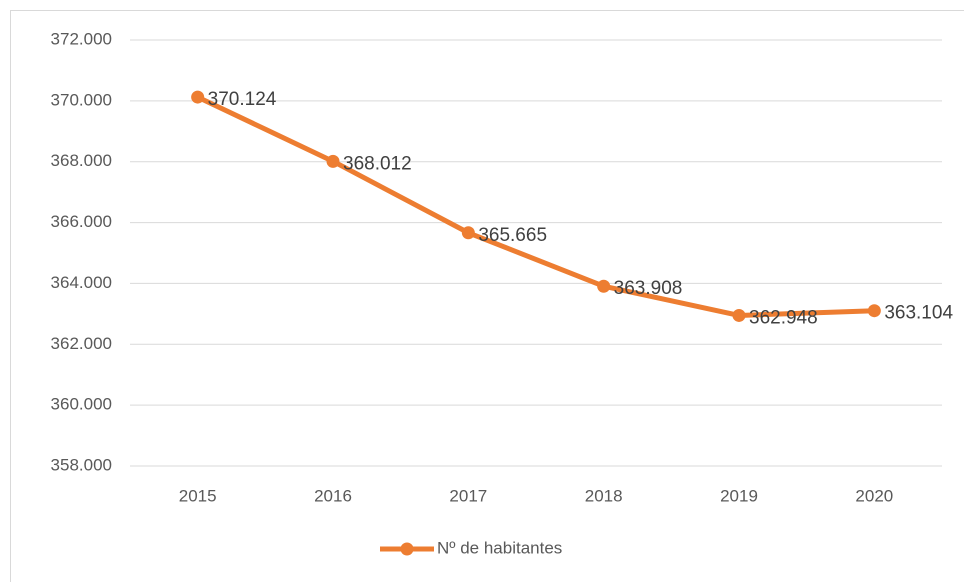 The image size is (964, 587). Describe the element at coordinates (407, 549) in the screenshot. I see `legend-marker` at that location.